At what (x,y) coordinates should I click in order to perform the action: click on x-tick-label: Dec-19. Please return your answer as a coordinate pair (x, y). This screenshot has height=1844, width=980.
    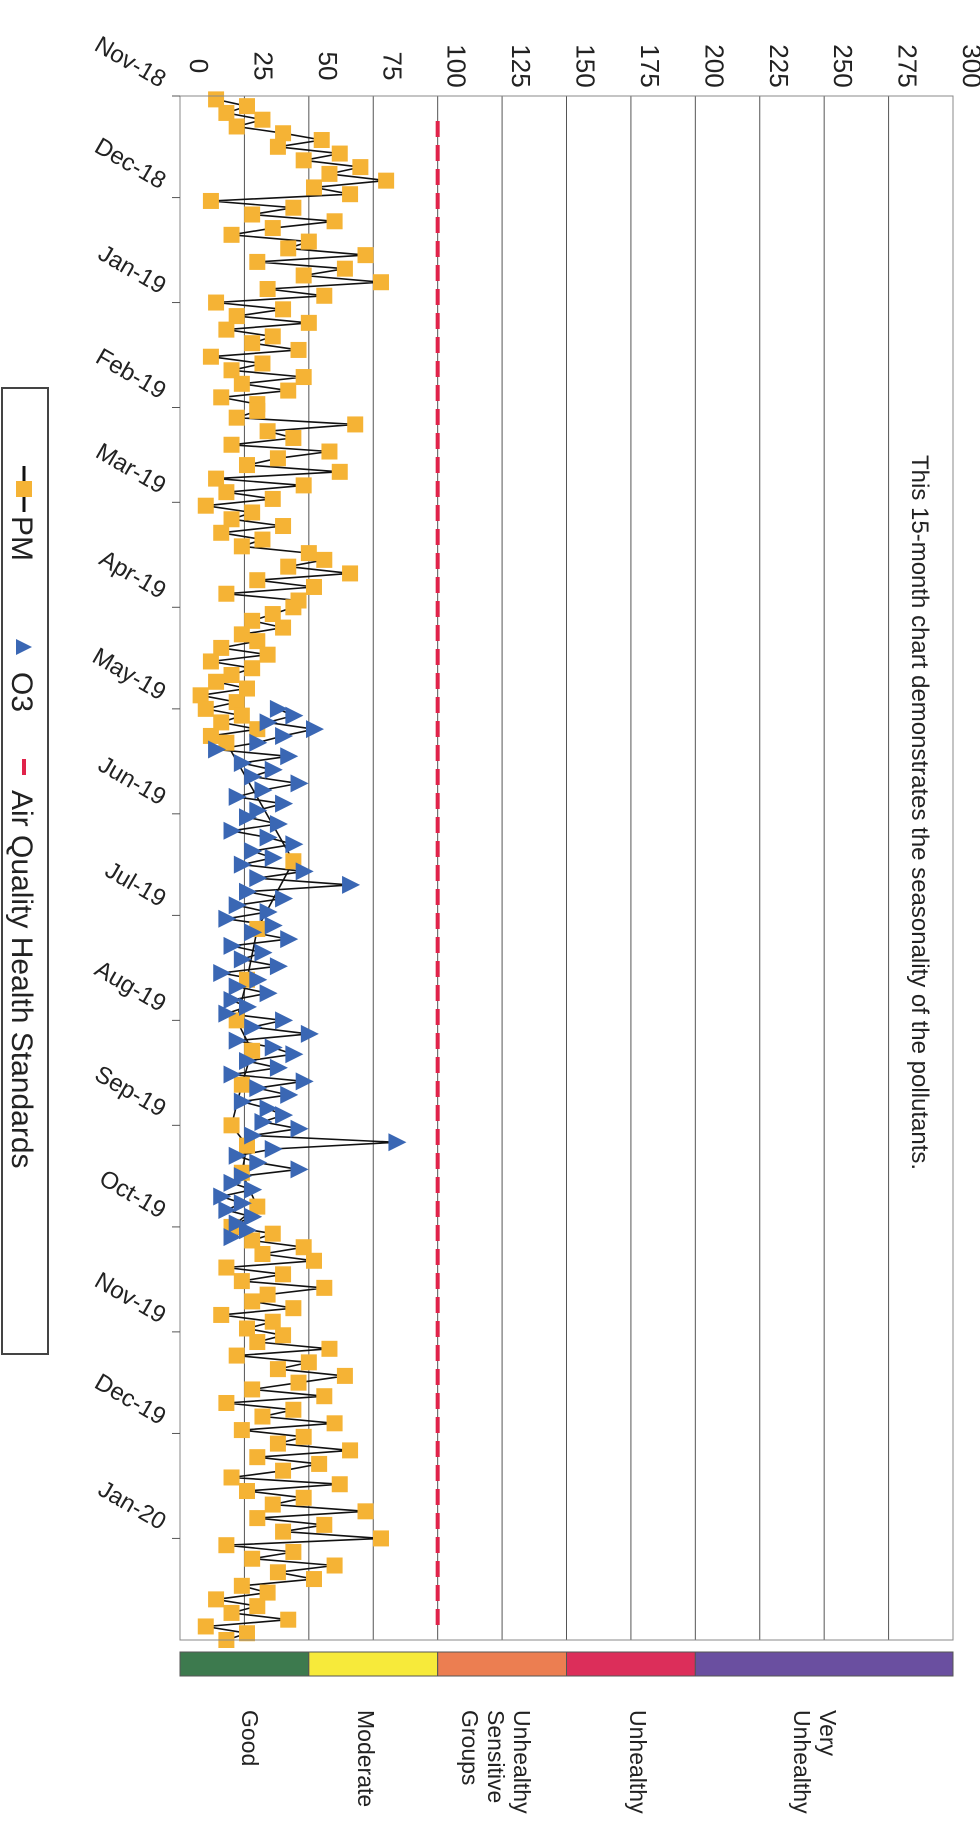
    Looking at the image, I should click on (130, 1400).